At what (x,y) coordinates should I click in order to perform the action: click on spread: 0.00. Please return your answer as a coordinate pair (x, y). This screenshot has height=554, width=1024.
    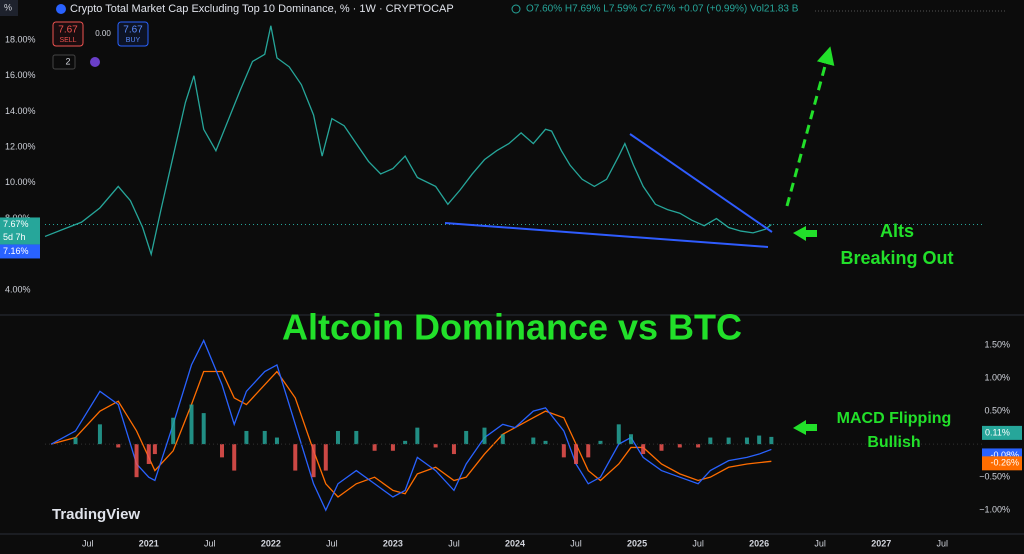
    Looking at the image, I should click on (103, 33).